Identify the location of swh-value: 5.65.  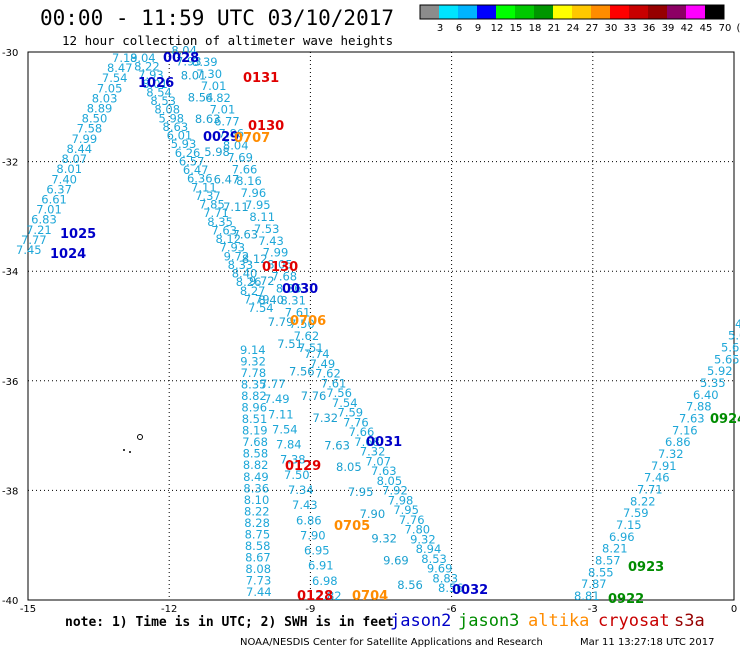
(727, 359).